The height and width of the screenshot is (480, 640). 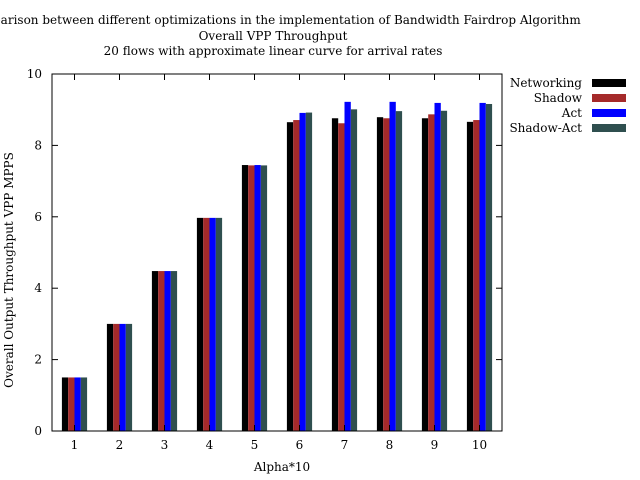 I want to click on y-tick-label: 0, so click(x=38, y=431).